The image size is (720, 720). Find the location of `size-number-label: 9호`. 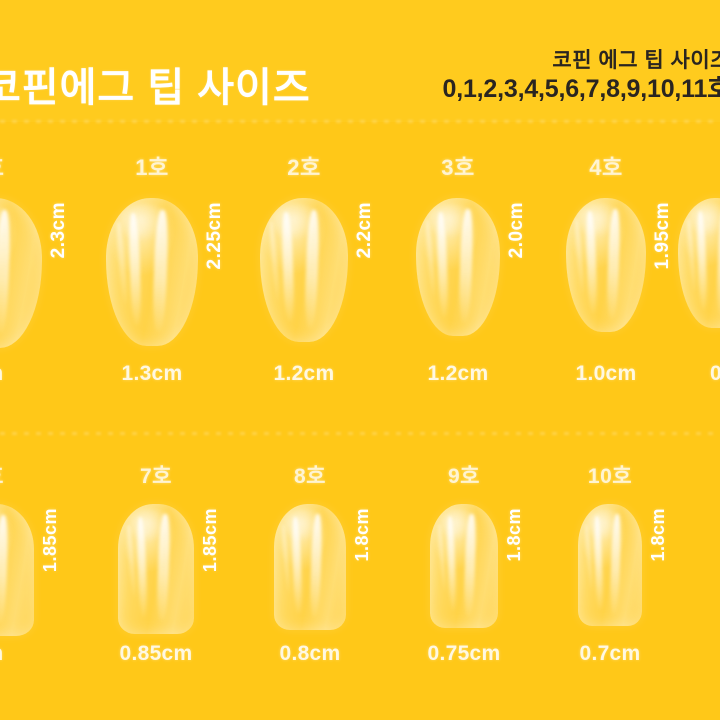

size-number-label: 9호 is located at coordinates (464, 476).